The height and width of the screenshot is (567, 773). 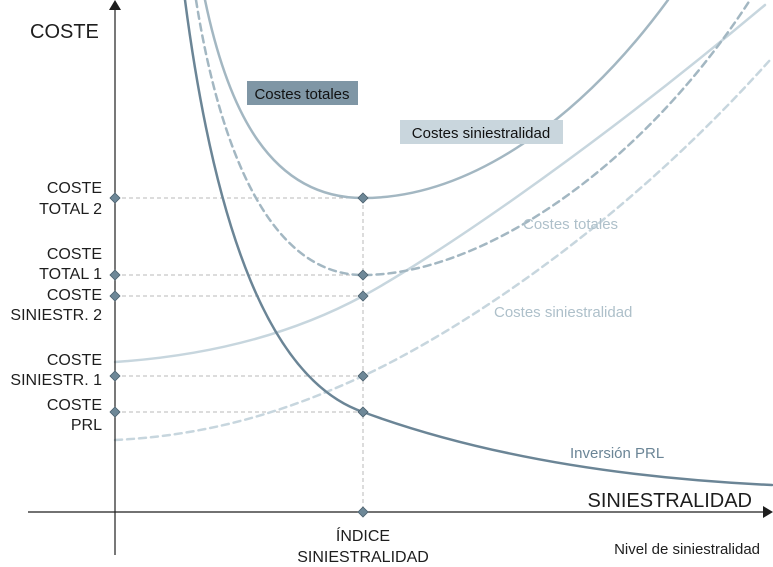 I want to click on y-label-coste-prl-line2: PRL, so click(x=86, y=425).